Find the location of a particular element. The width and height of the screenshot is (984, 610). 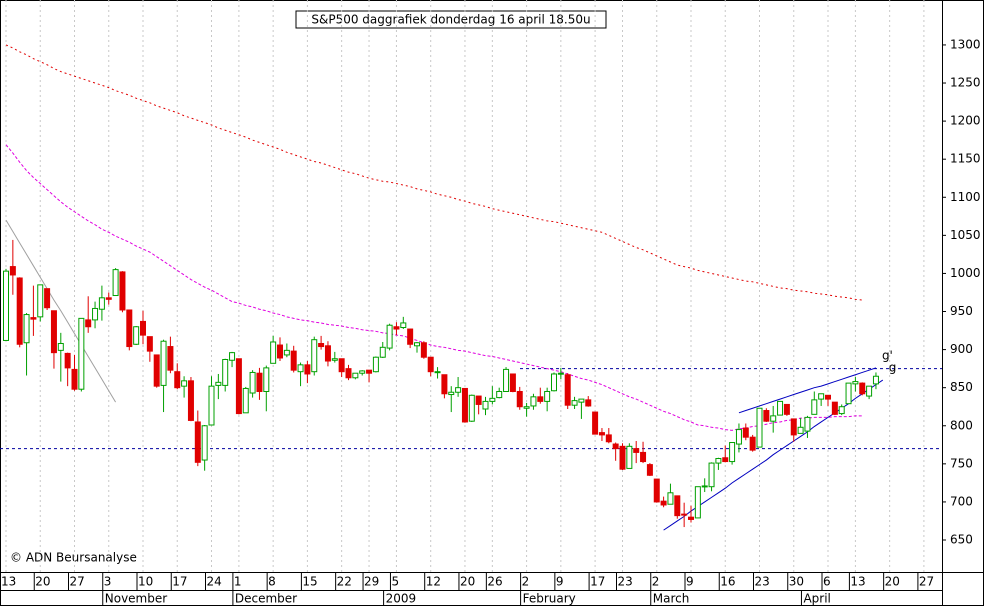

x-tick-label: 8 is located at coordinates (272, 582).